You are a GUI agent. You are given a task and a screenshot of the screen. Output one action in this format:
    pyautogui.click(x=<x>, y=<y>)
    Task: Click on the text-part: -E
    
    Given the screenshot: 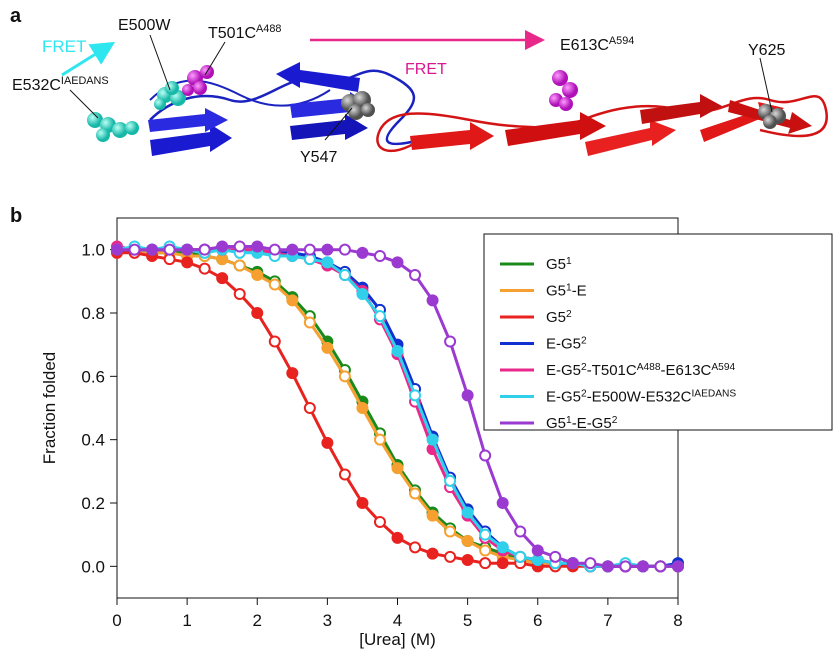 What is the action you would take?
    pyautogui.click(x=579, y=291)
    